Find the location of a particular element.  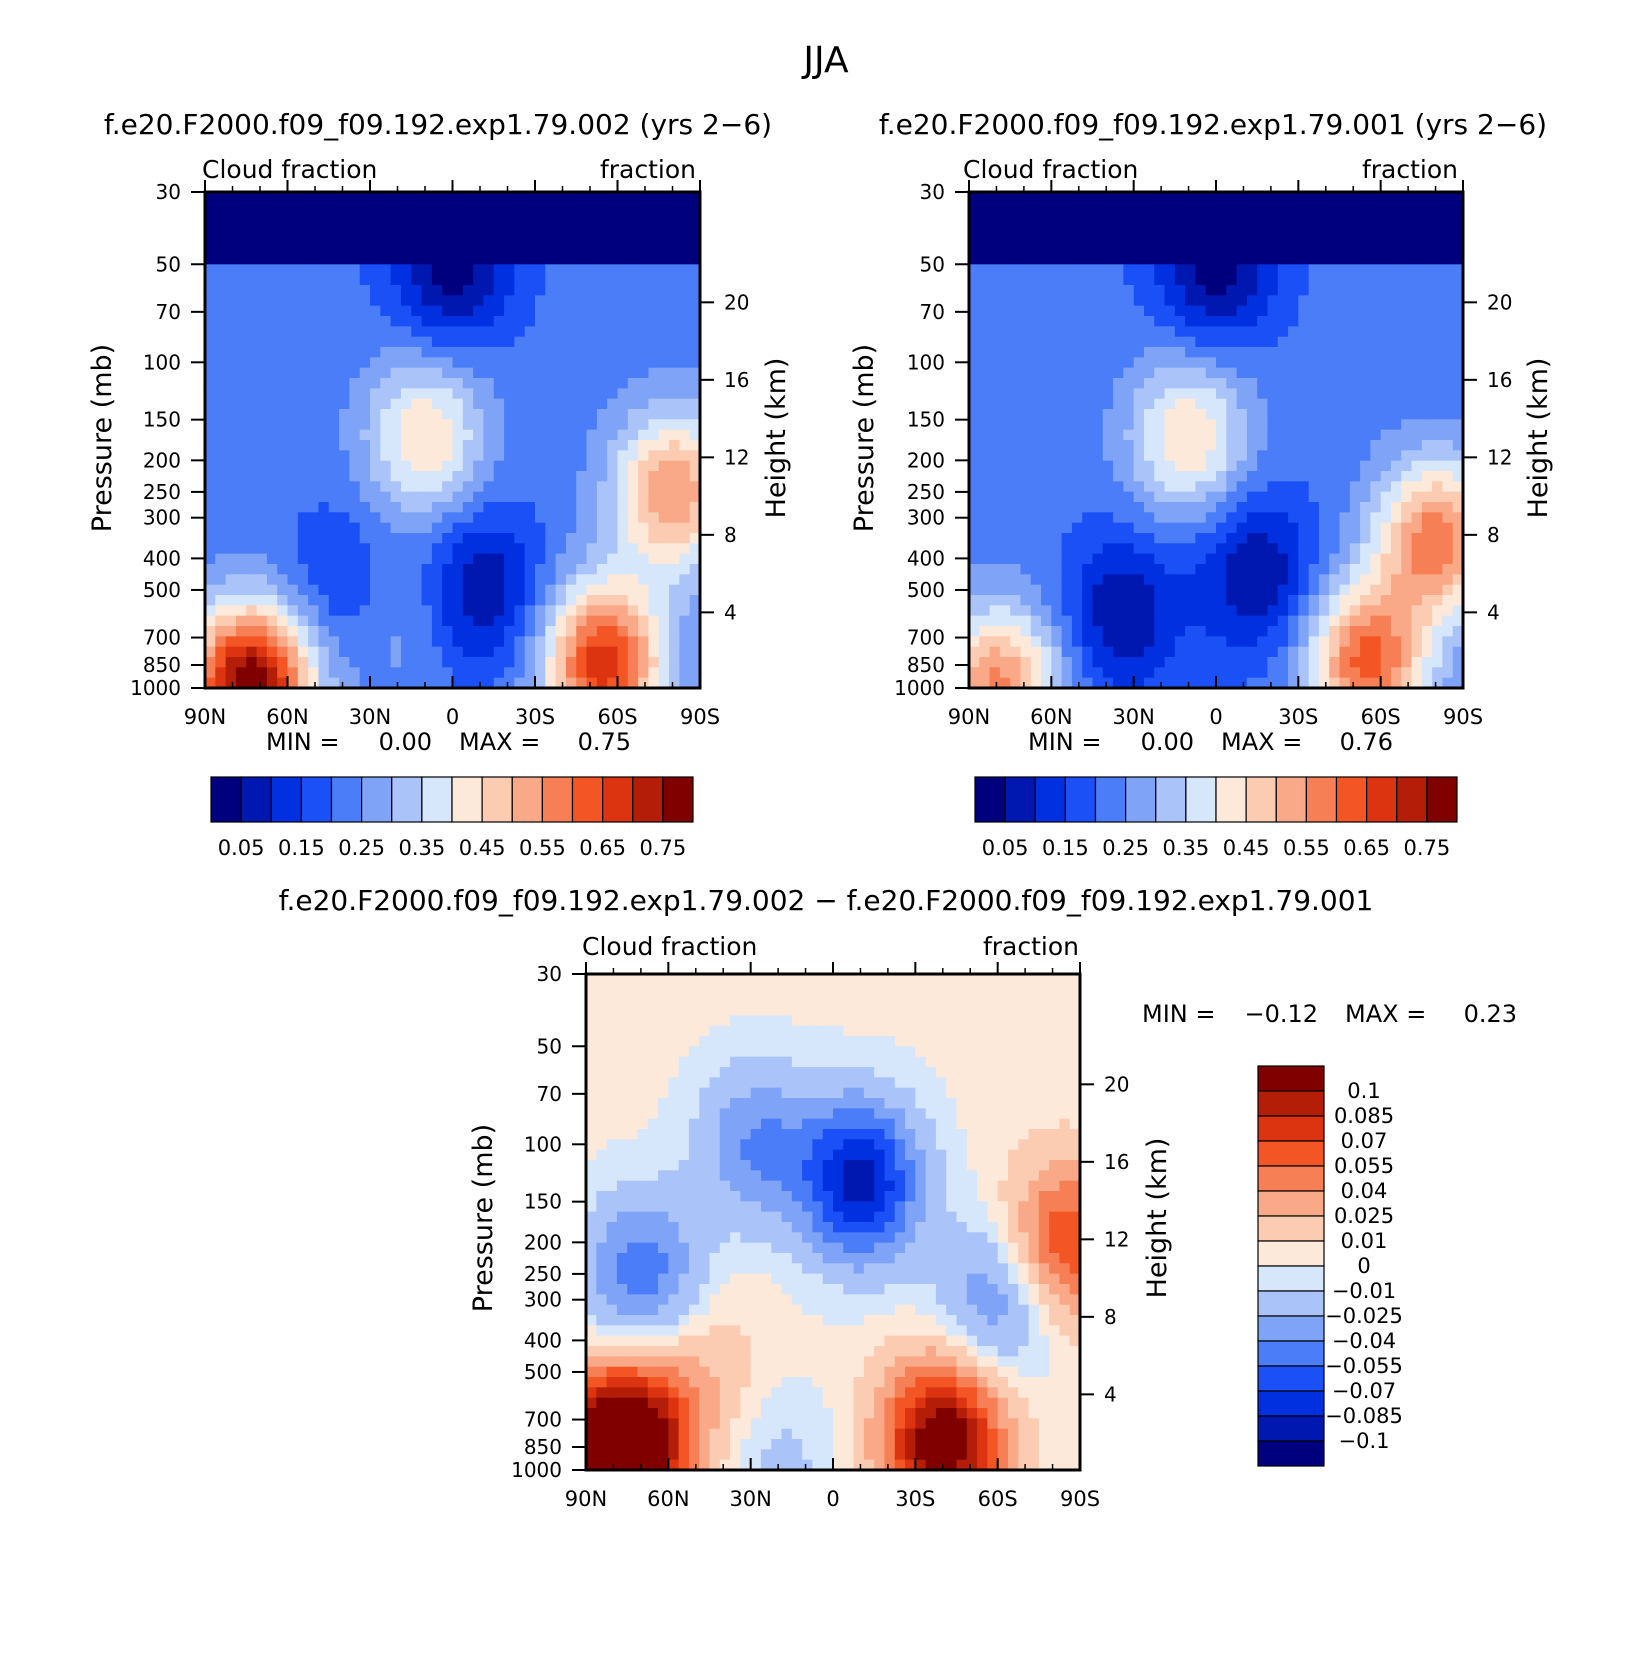

panel-a-min-label: MIN = is located at coordinates (302, 742).